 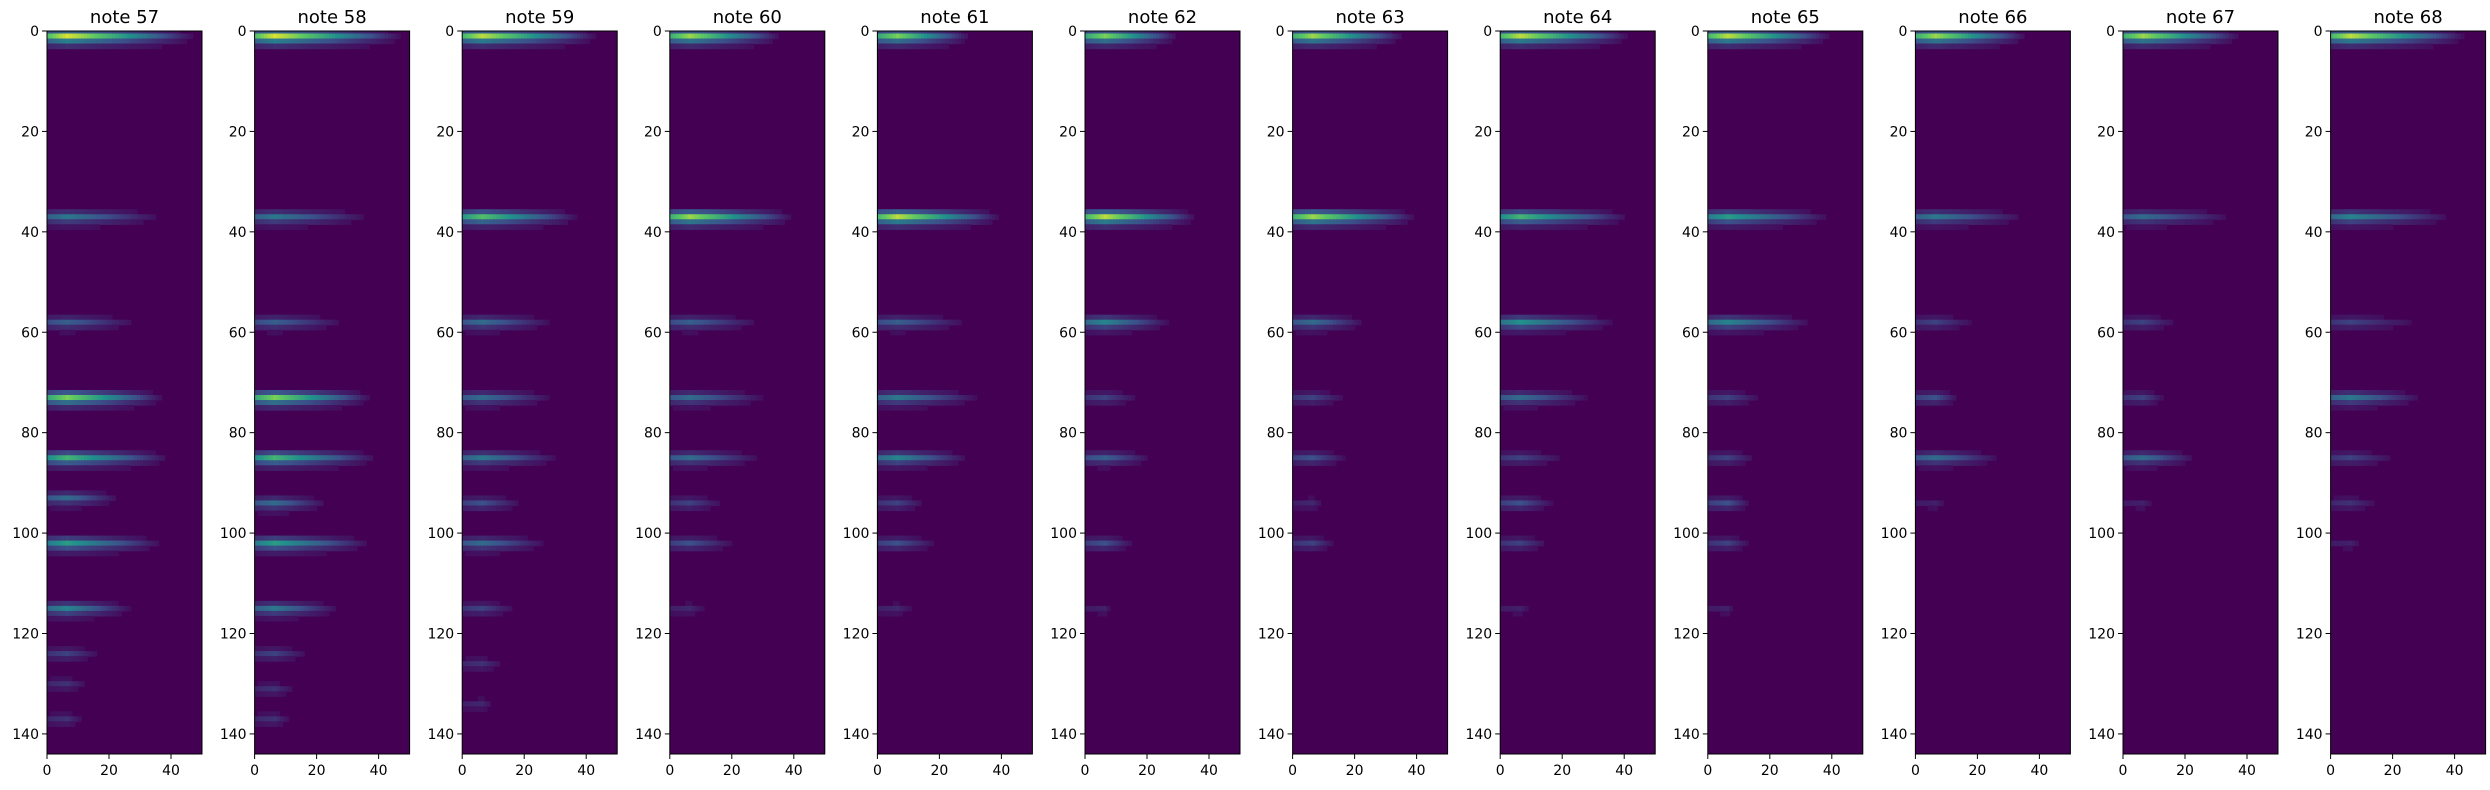 What do you see at coordinates (124, 17) in the screenshot?
I see `panel-title: note 57` at bounding box center [124, 17].